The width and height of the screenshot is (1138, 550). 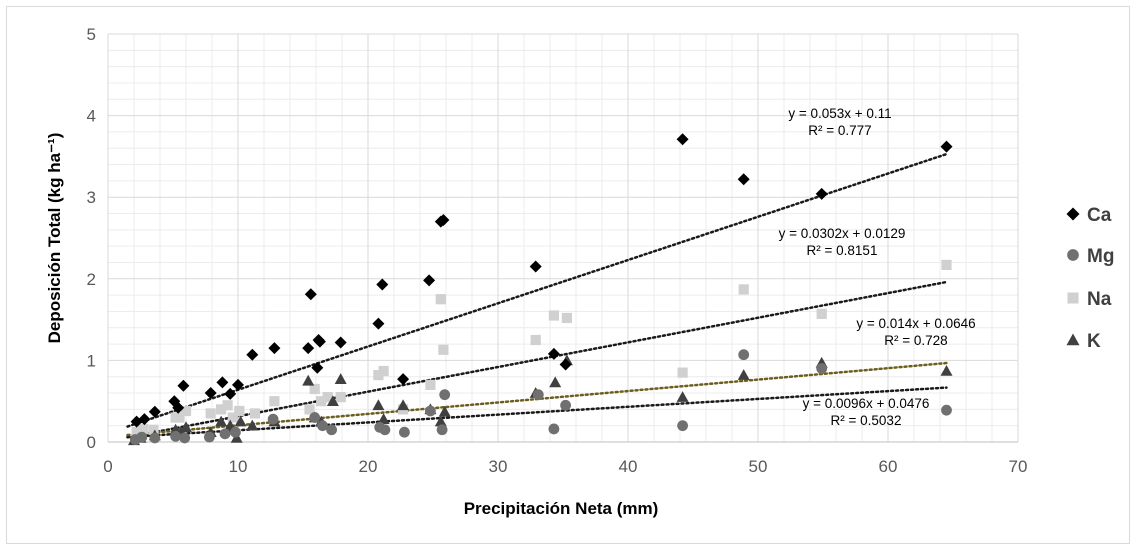 I want to click on y-tick-label: 2, so click(x=91, y=279).